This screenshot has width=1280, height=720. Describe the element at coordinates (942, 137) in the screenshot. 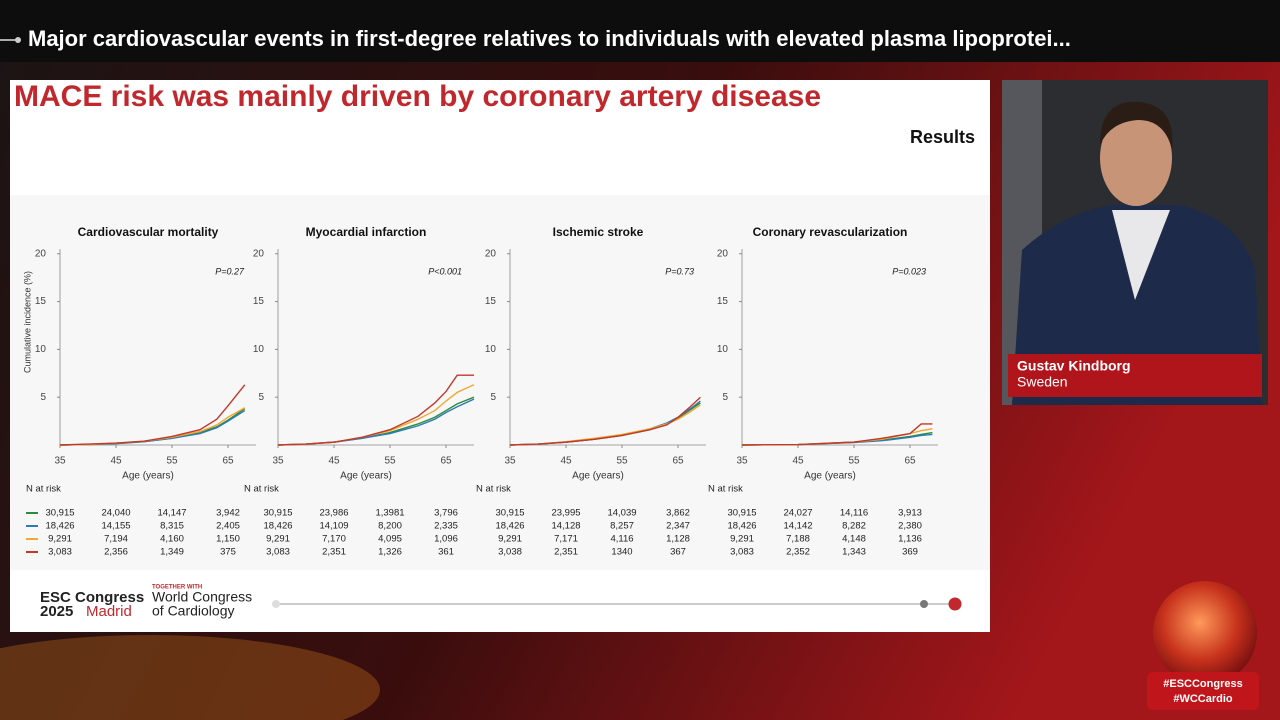

I see `slide-section: Results` at that location.